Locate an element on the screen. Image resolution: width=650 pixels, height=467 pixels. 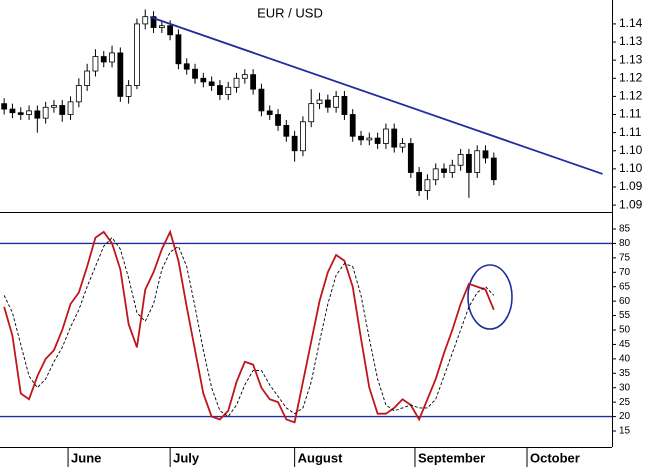
y-tick-label: 70 is located at coordinates (625, 272).